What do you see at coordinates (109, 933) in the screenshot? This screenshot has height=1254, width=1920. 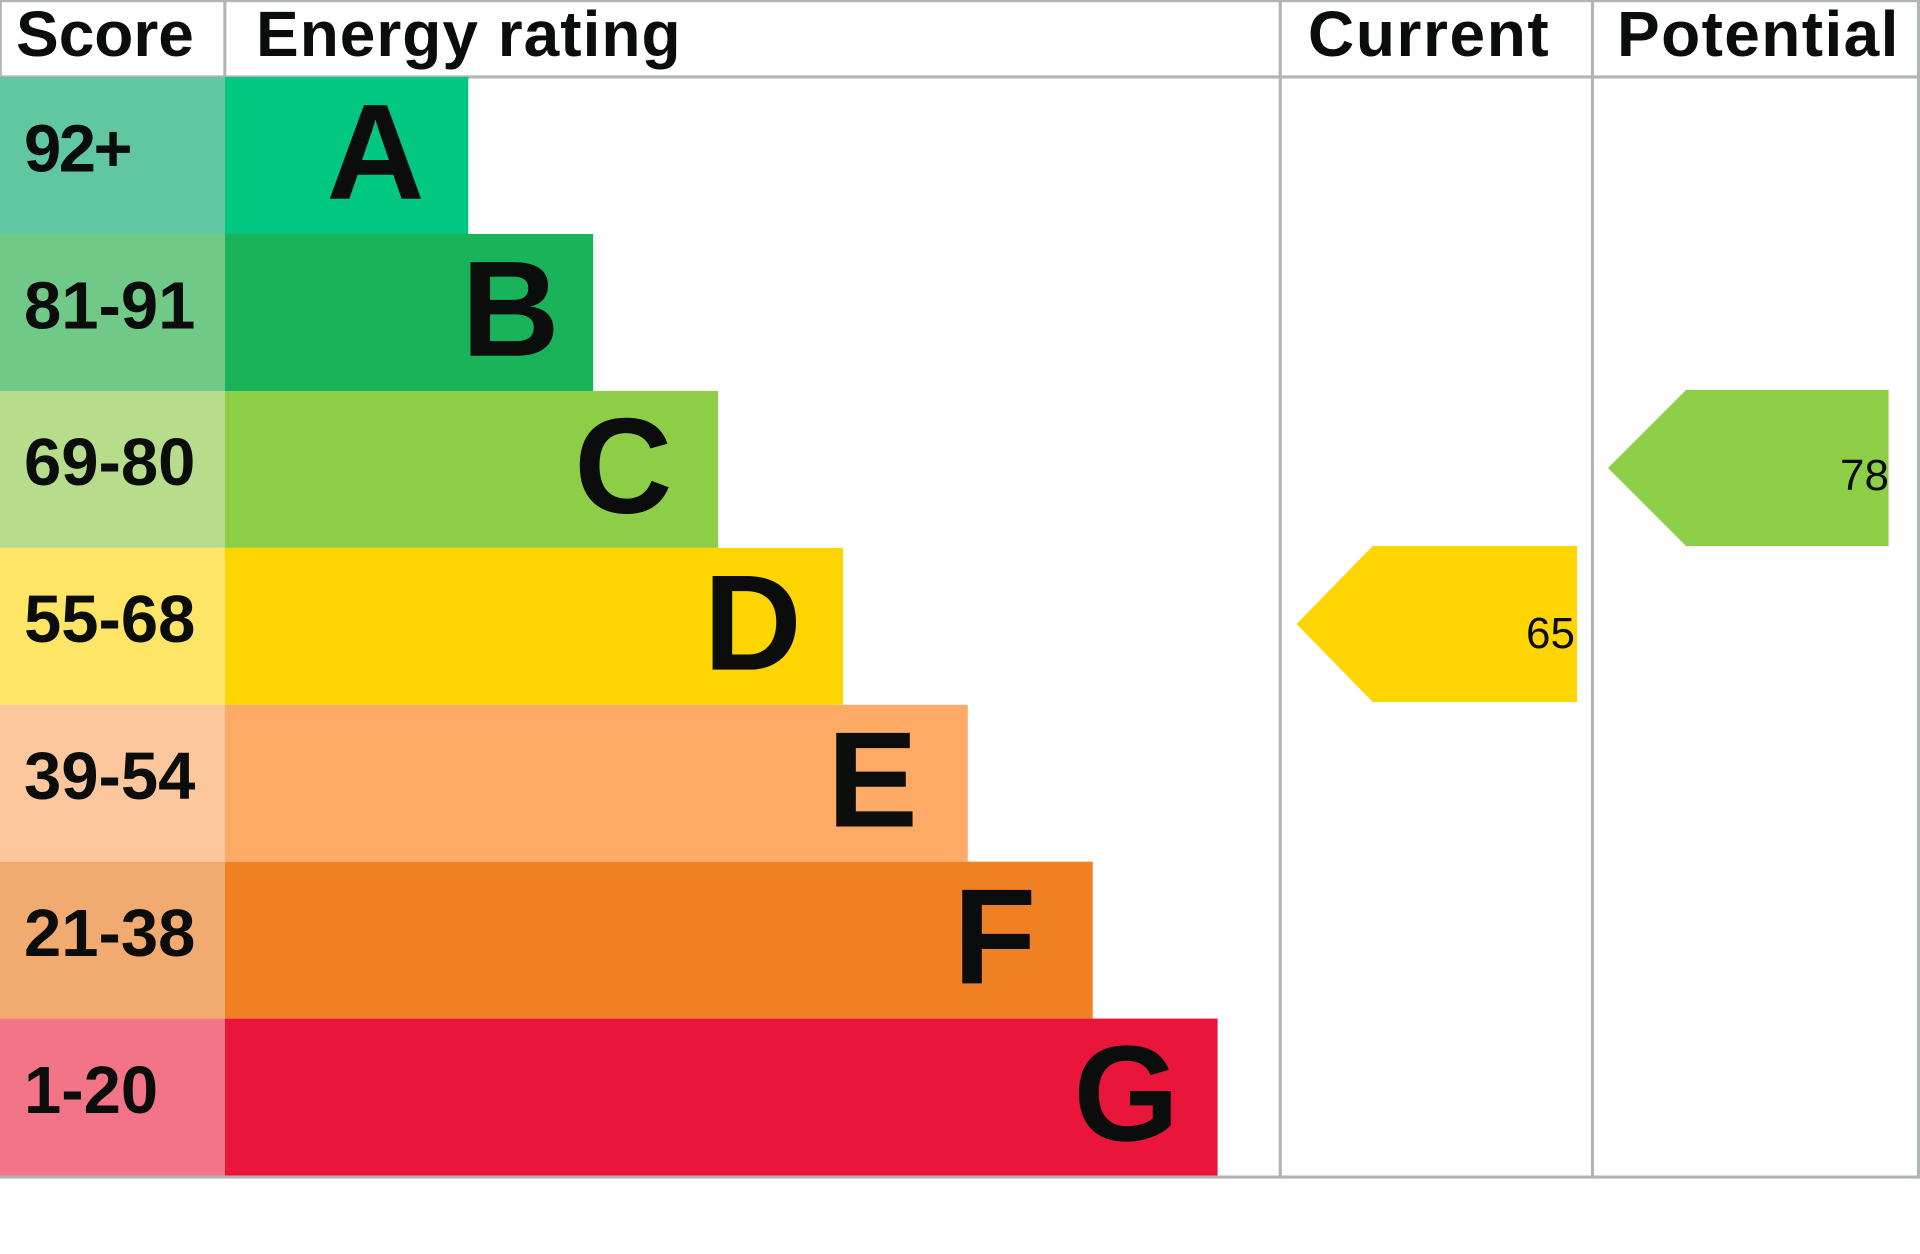 I see `svg-text: 21-38` at bounding box center [109, 933].